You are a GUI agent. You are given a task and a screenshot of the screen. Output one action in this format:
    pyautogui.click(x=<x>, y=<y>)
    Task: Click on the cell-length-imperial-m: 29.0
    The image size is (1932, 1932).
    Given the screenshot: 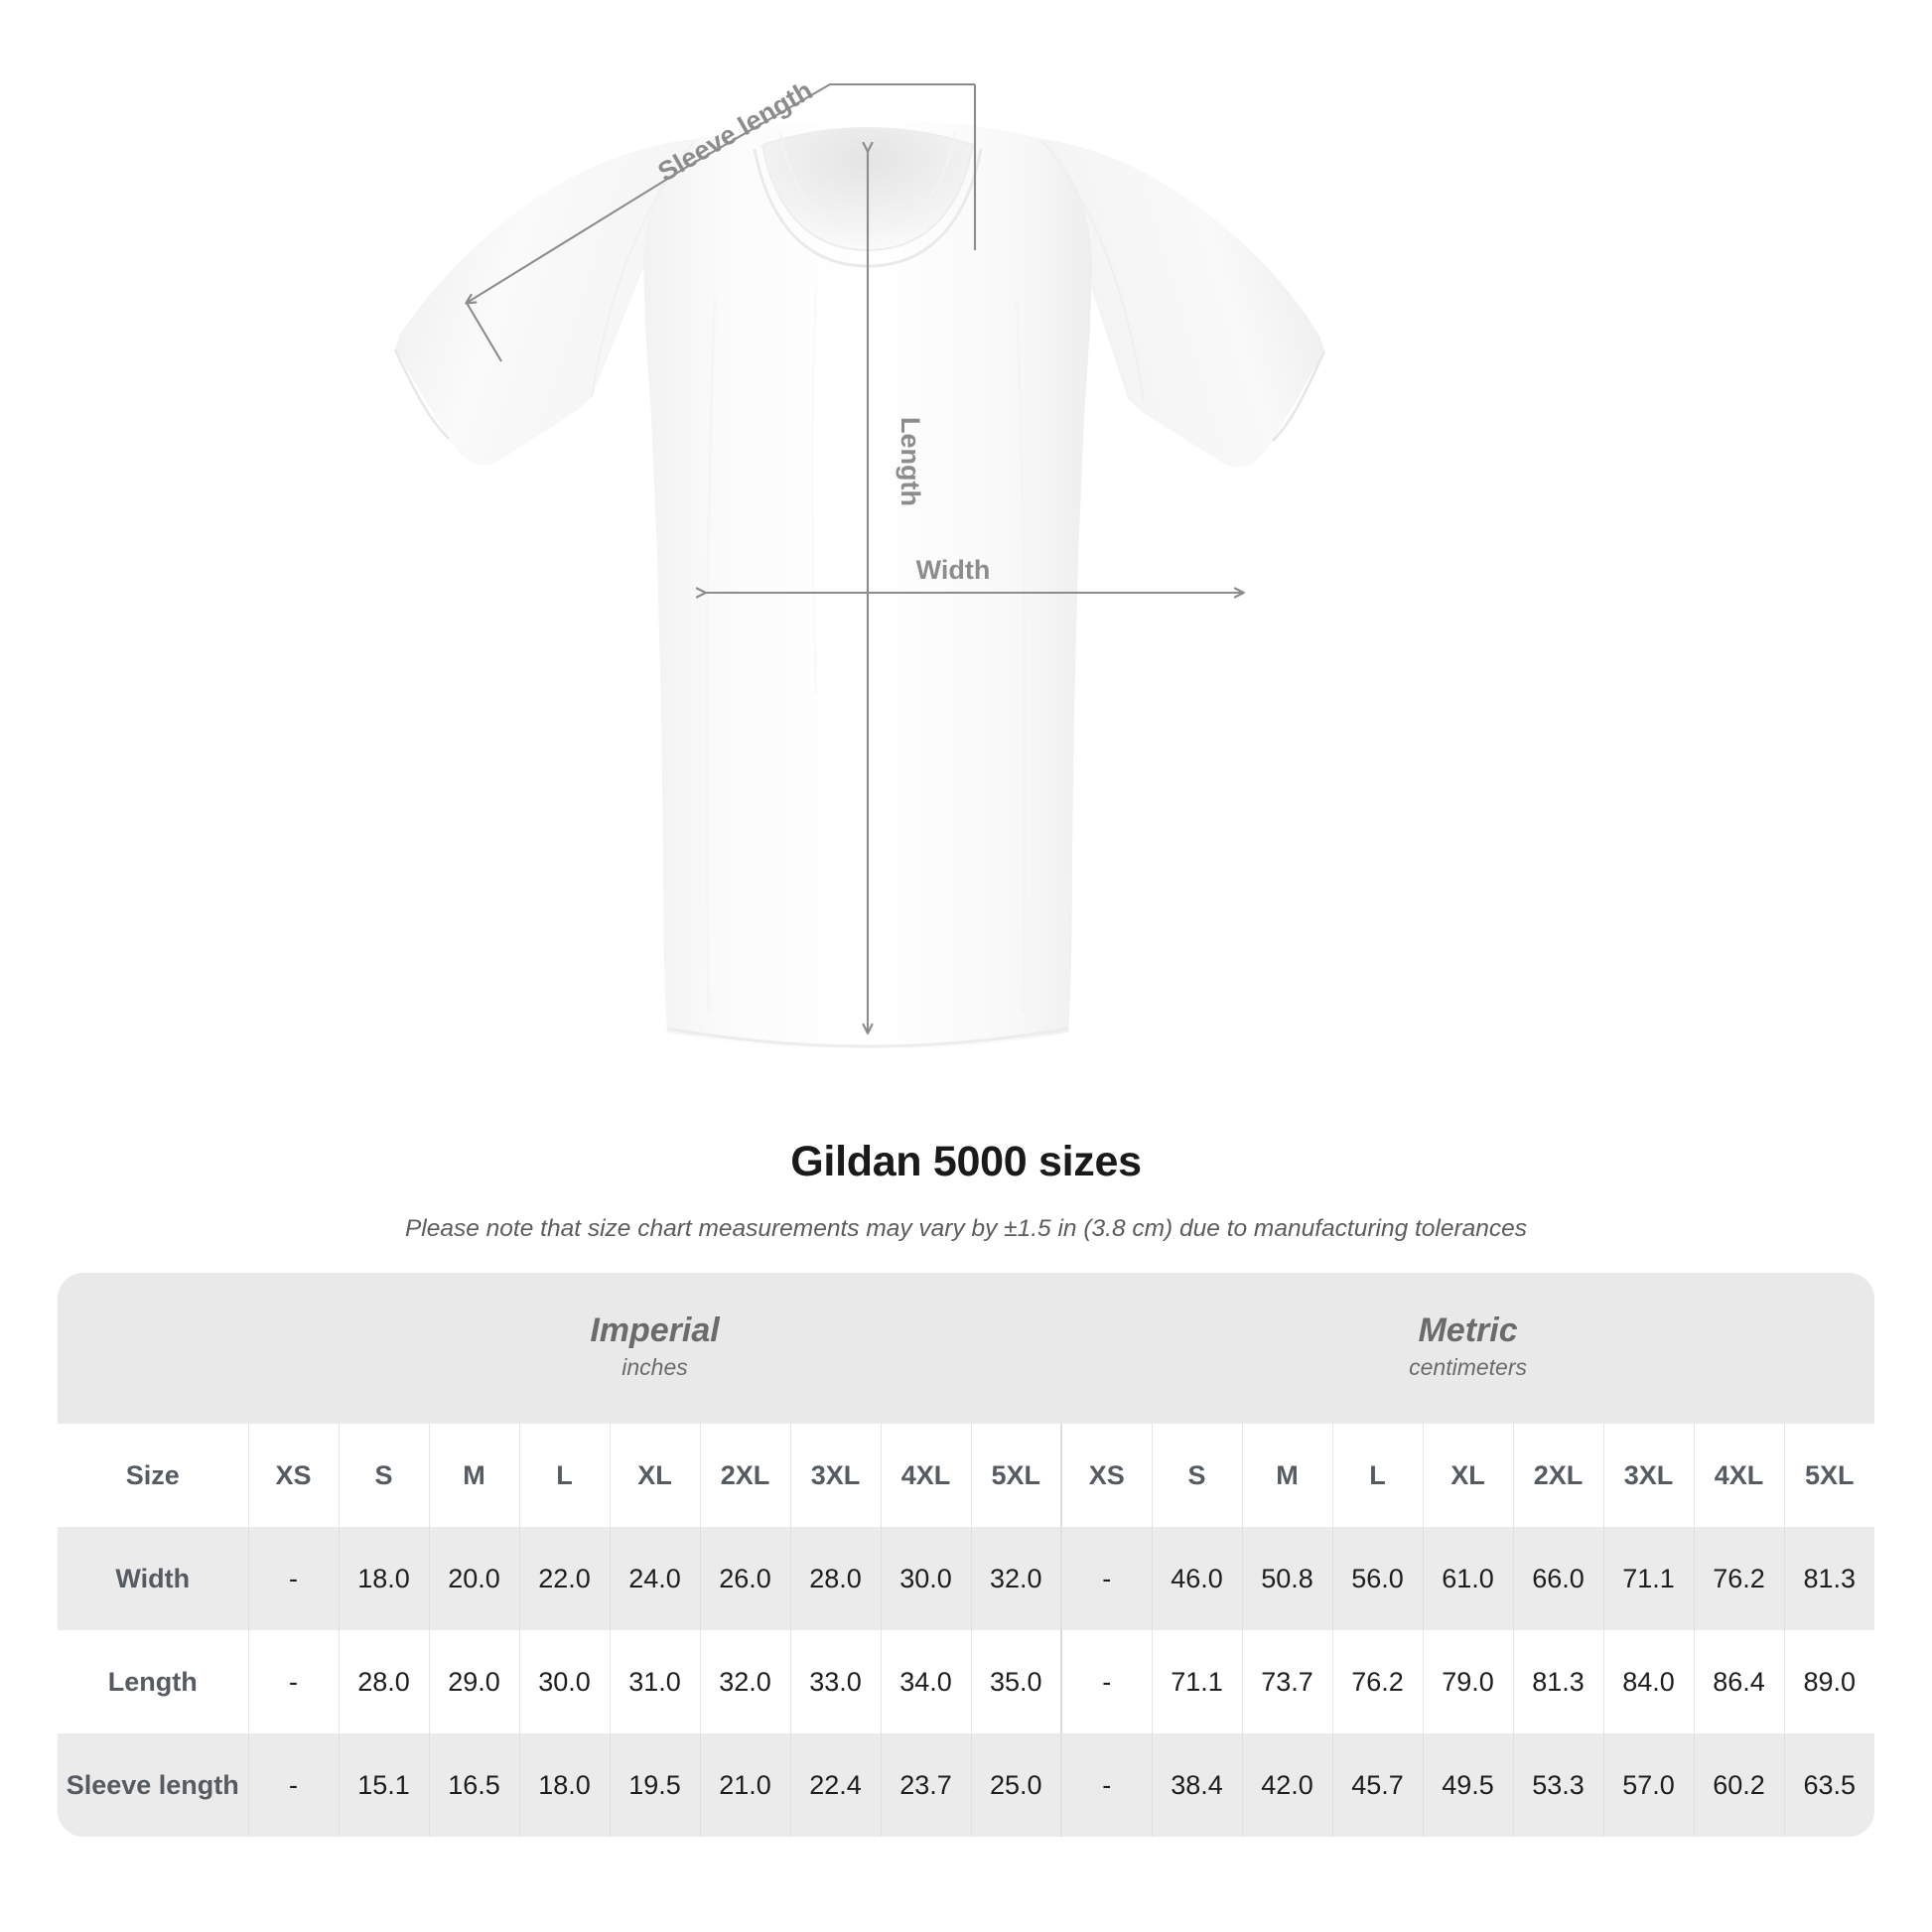 What is the action you would take?
    pyautogui.click(x=474, y=1682)
    